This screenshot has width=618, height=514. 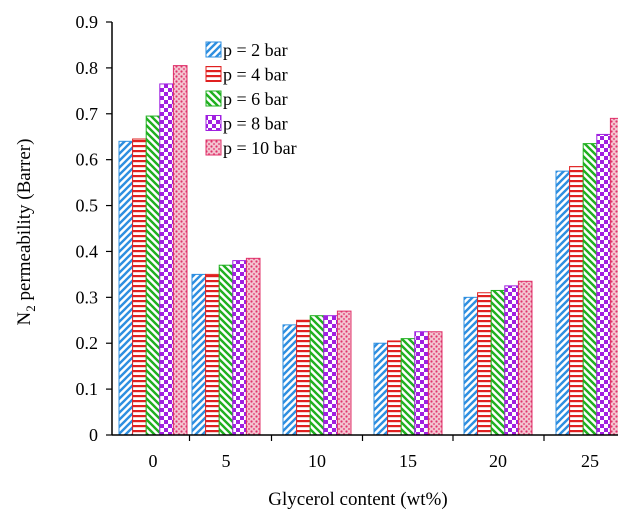 What do you see at coordinates (357, 499) in the screenshot?
I see `x-axis-title: Glycerol content (wt%)` at bounding box center [357, 499].